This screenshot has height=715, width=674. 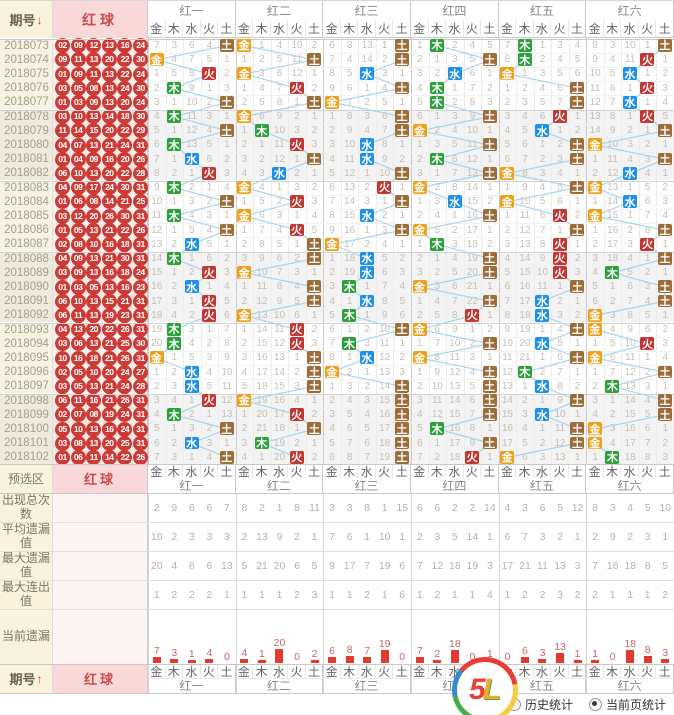 What do you see at coordinates (367, 102) in the screenshot?
I see `omission-cell: 2` at bounding box center [367, 102].